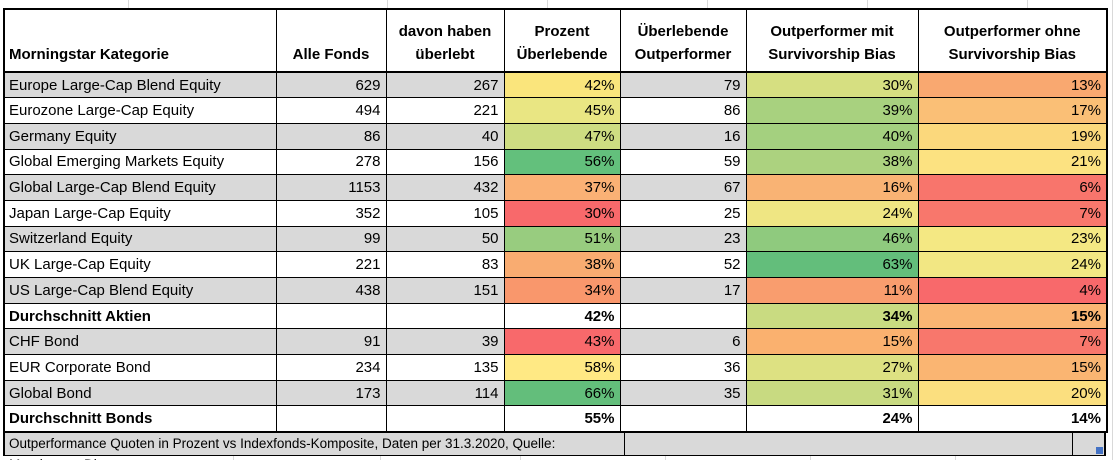 This screenshot has width=1114, height=460. What do you see at coordinates (832, 264) in the screenshot?
I see `cell-outperformer-mit-bias: 63%` at bounding box center [832, 264].